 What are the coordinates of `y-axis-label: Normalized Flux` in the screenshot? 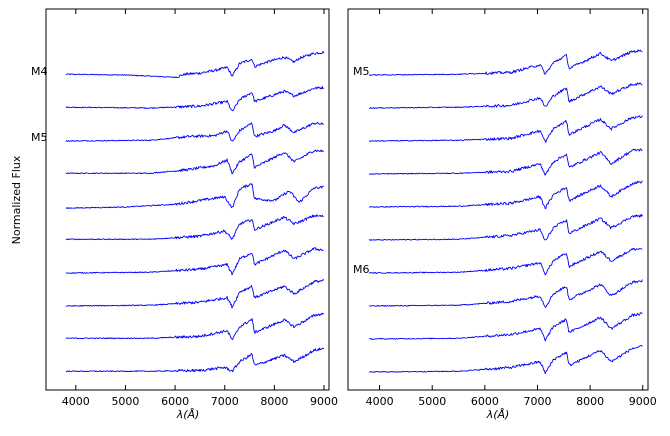 It's located at (16, 199).